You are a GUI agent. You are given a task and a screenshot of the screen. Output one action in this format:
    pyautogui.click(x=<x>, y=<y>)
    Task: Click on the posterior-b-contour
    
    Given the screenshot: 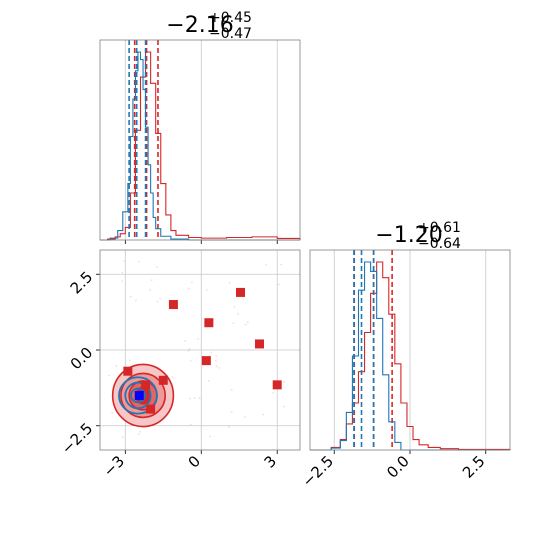 What is the action you would take?
    pyautogui.click(x=138, y=395)
    